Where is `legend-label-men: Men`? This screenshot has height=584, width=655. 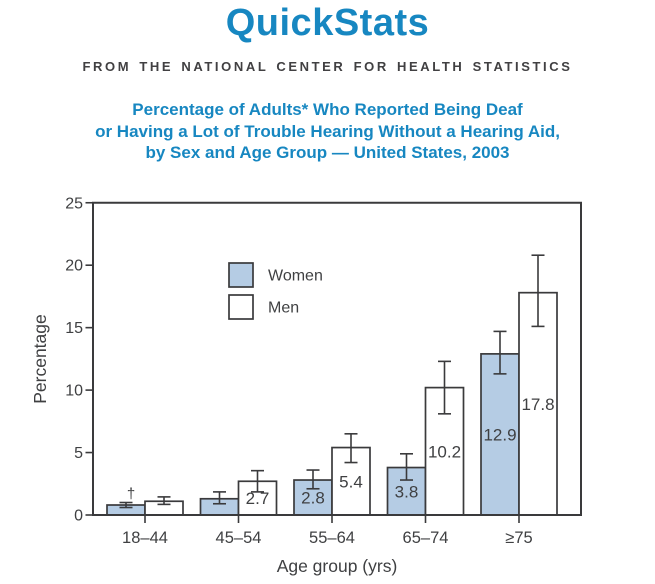
legend-label-men: Men is located at coordinates (283, 308).